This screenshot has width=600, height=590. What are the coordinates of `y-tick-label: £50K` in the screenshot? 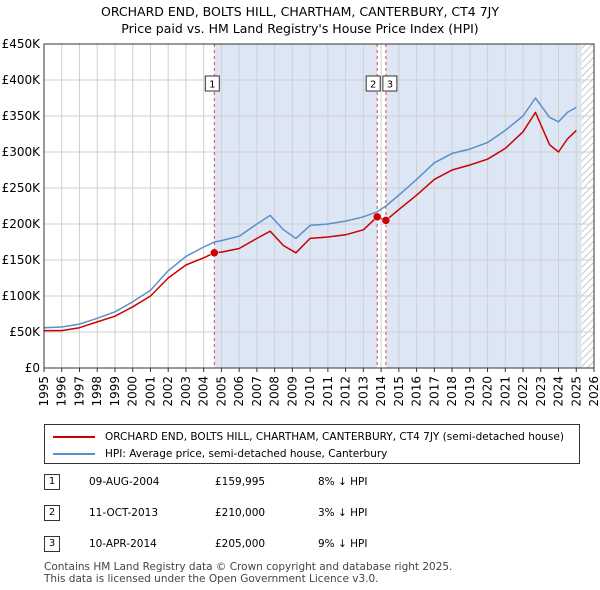 It's located at (25, 332).